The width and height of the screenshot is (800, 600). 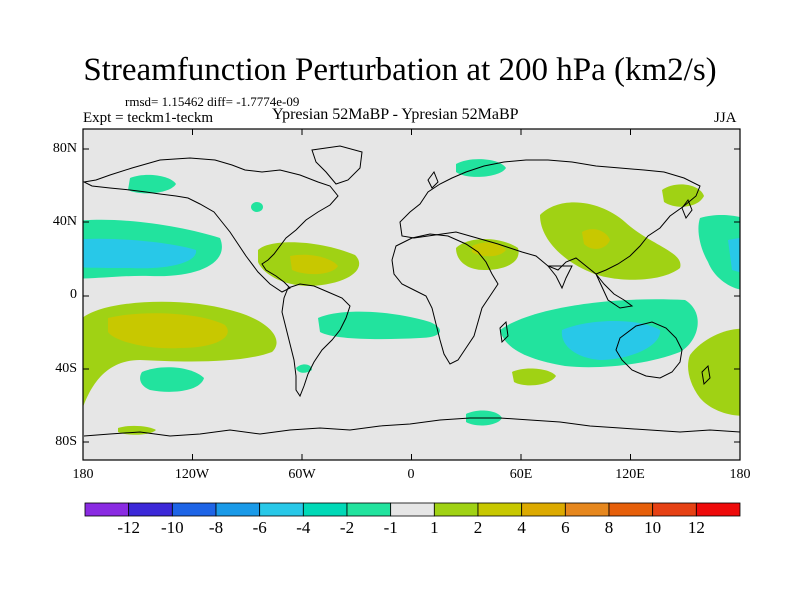 I want to click on lon-label-120e: 120E, so click(x=630, y=474).